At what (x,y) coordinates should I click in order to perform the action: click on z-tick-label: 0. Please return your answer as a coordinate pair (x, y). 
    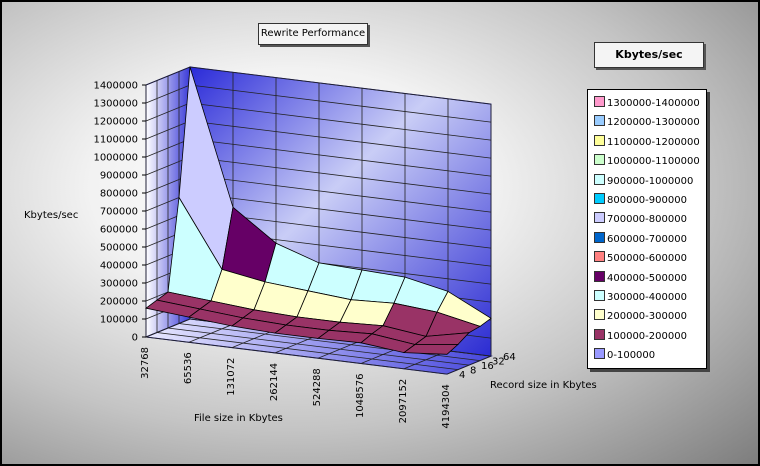
    Looking at the image, I should click on (135, 338).